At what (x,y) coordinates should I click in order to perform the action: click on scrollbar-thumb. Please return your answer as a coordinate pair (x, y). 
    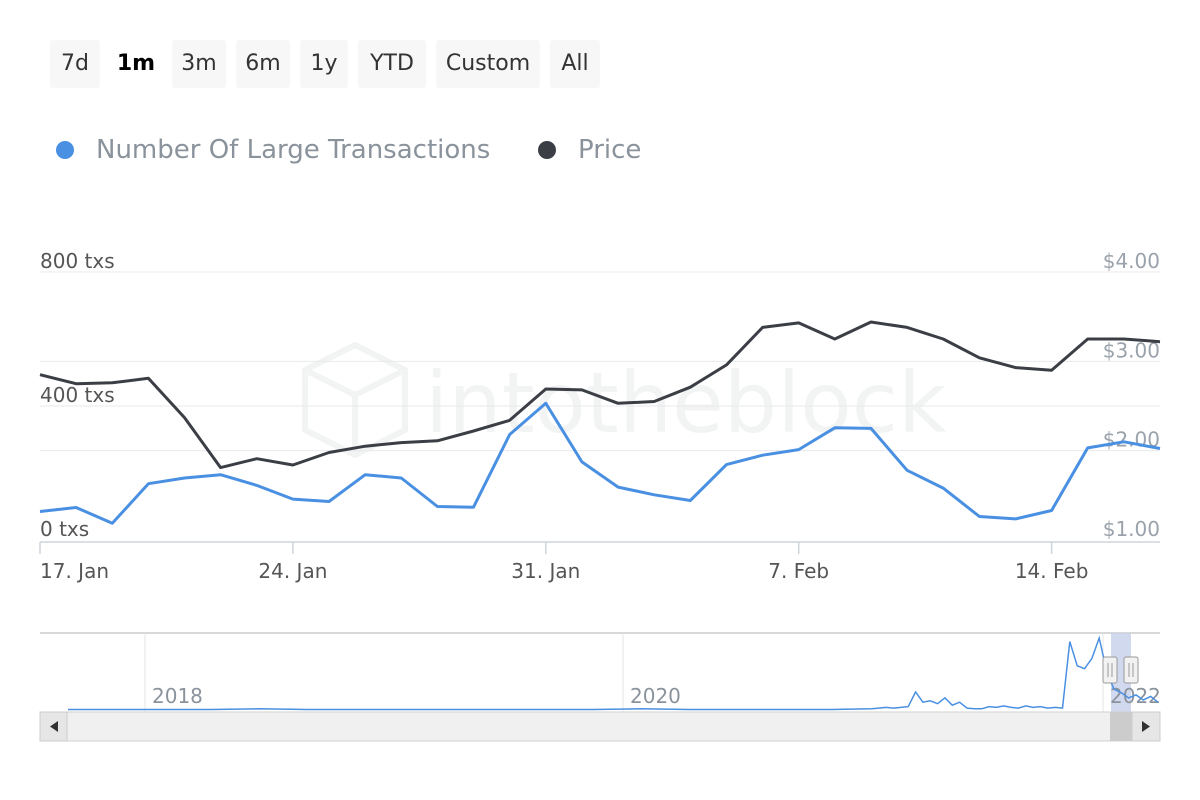
    Looking at the image, I should click on (1121, 726).